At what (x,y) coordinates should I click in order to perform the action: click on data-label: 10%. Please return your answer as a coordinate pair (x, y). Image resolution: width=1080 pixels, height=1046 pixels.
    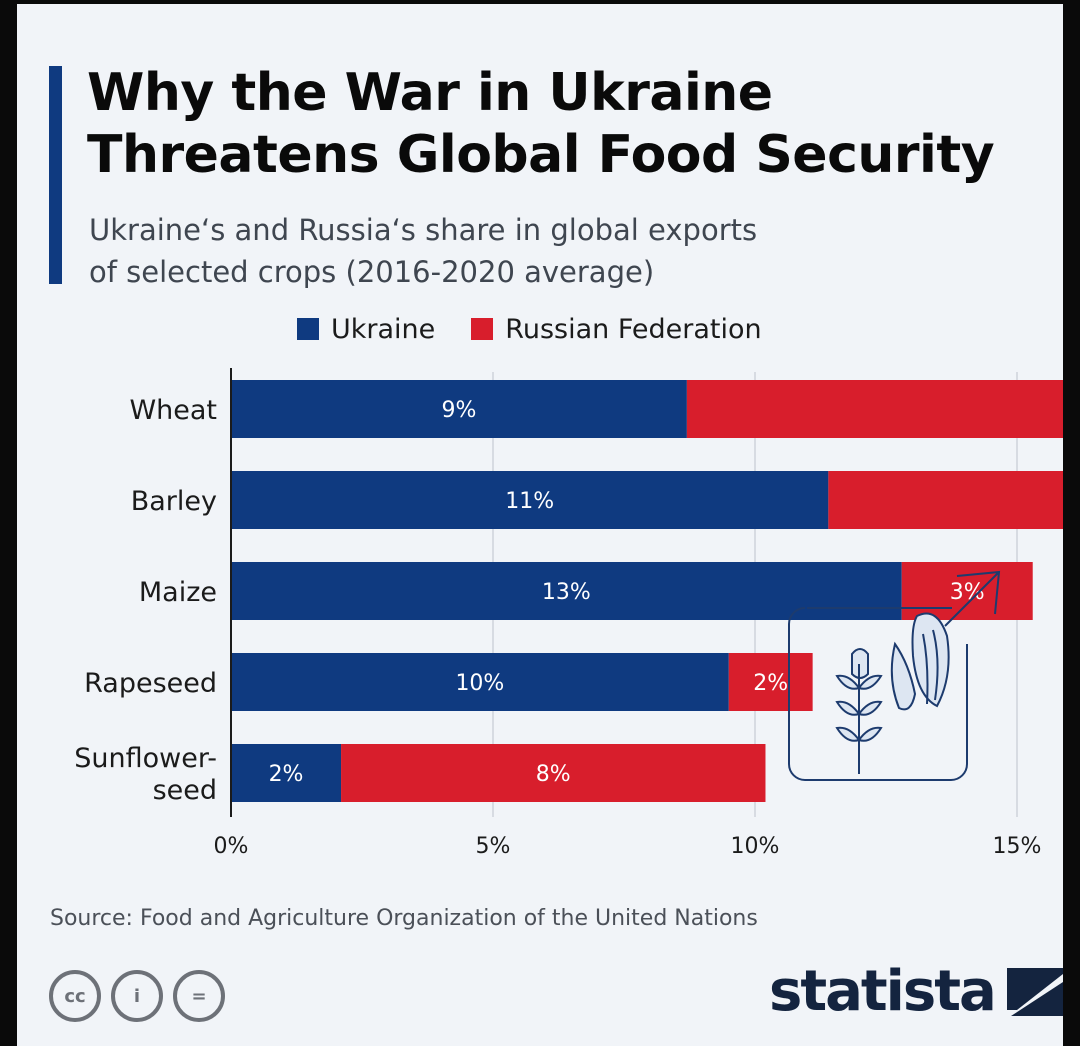
    Looking at the image, I should click on (479, 683).